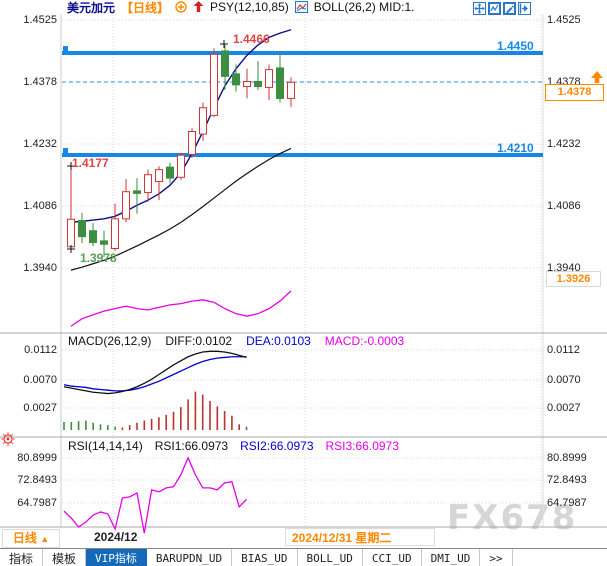 This screenshot has height=566, width=607. Describe the element at coordinates (479, 8) in the screenshot. I see `crosshair-pan-icon` at that location.